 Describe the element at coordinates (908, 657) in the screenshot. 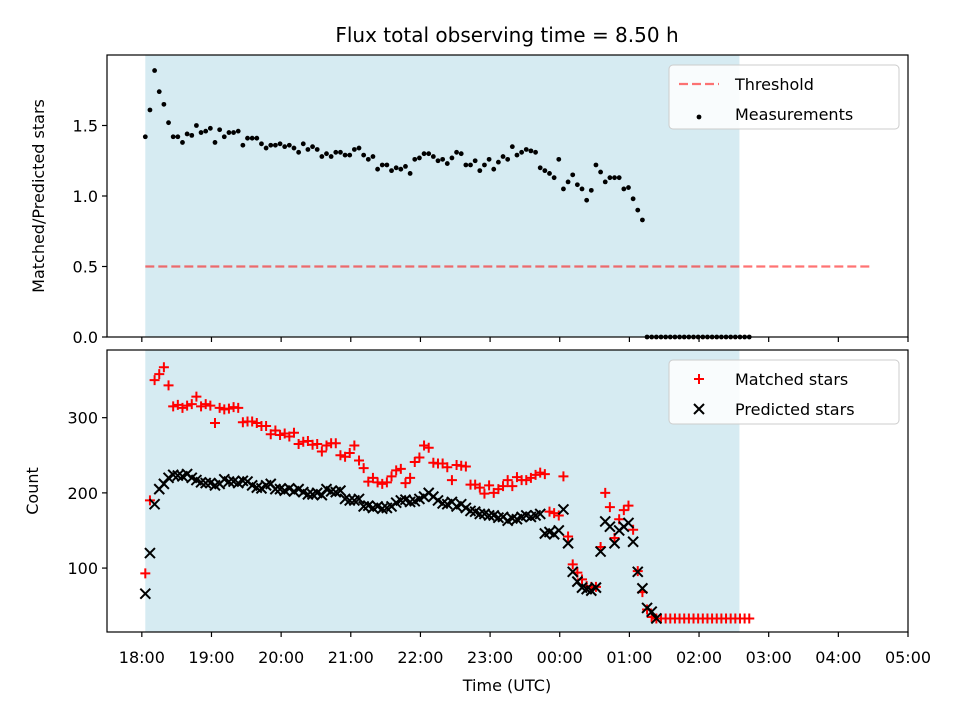

I see `x-tick-label: 05:00` at that location.